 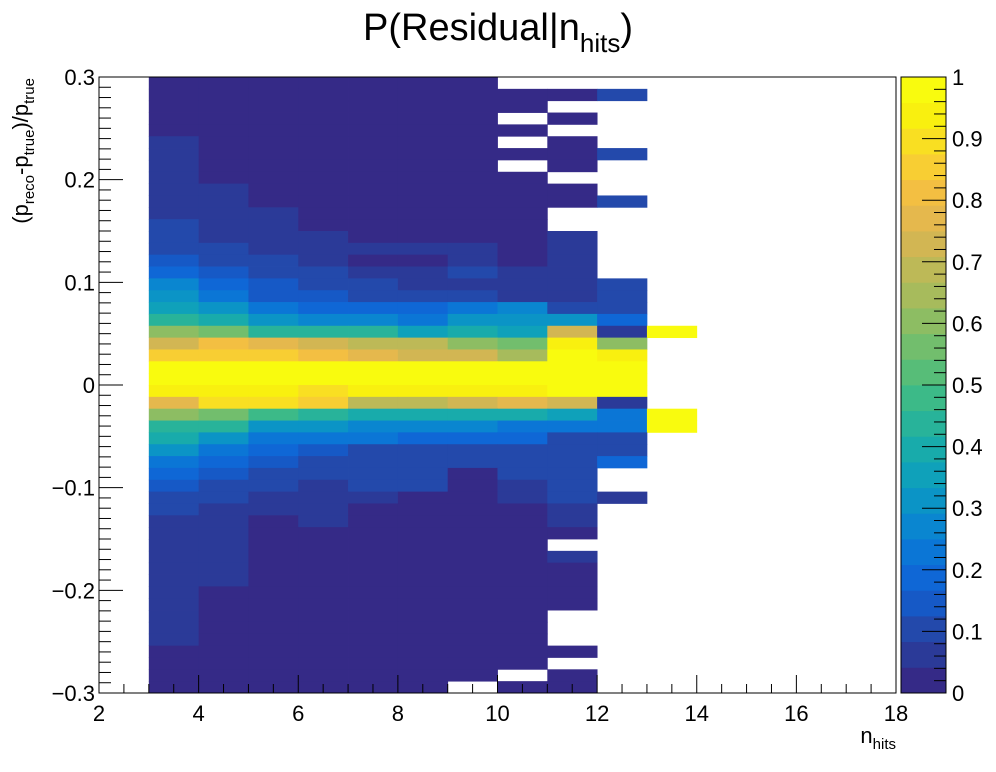 I want to click on y-axis-label-sub: true, so click(x=29, y=91).